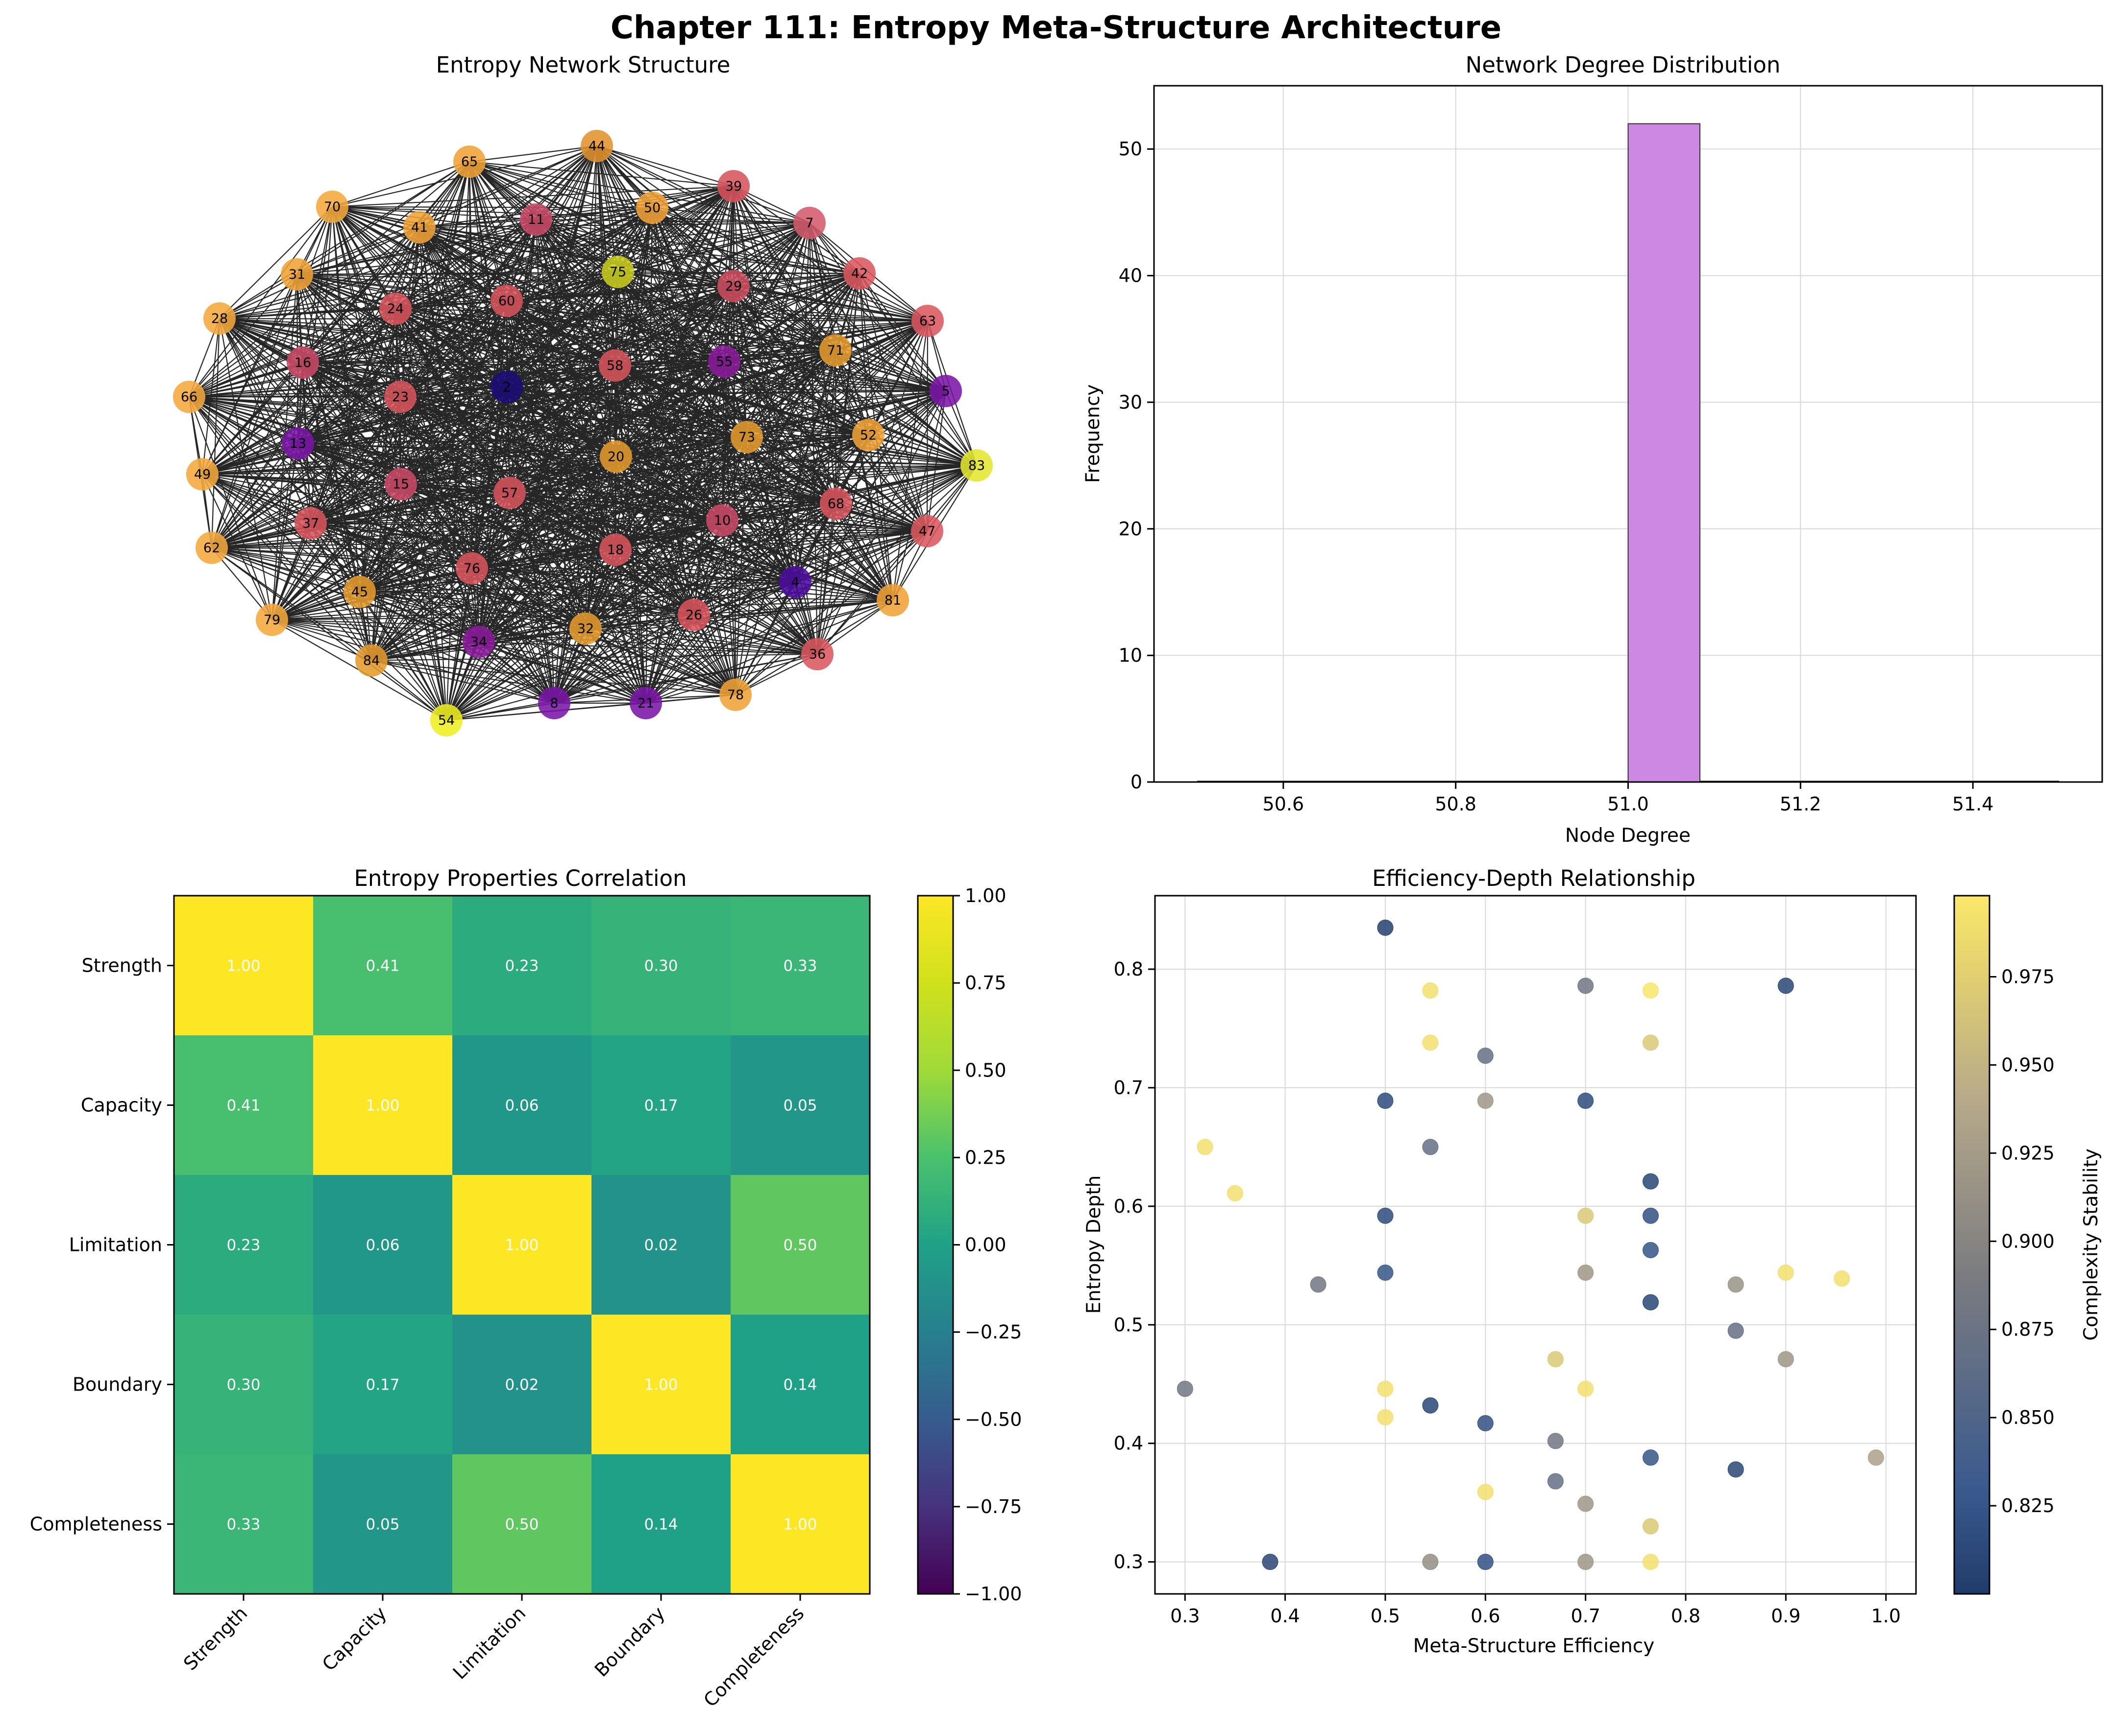 The width and height of the screenshot is (2112, 1736). I want to click on heatmap-cell-value: 0.23, so click(243, 1246).